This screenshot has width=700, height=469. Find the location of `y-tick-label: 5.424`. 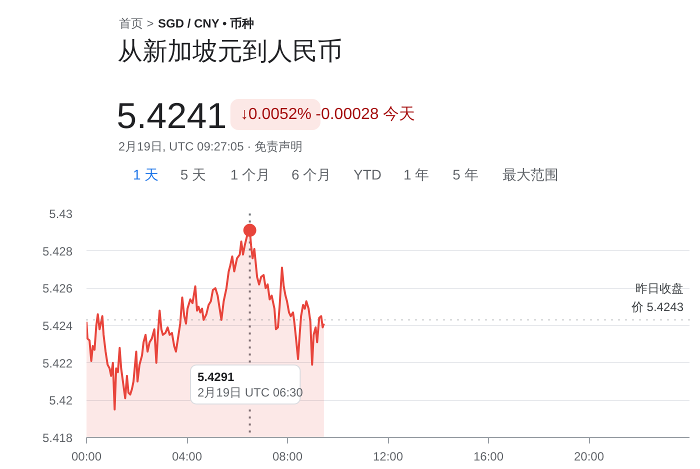

y-tick-label: 5.424 is located at coordinates (57, 326).